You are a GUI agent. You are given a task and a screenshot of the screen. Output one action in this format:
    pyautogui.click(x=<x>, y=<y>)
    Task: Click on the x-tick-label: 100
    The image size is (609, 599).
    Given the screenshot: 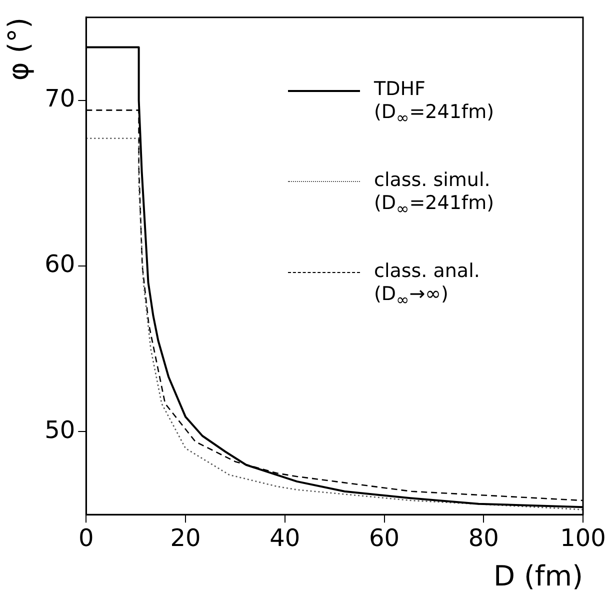 What is the action you would take?
    pyautogui.click(x=583, y=538)
    